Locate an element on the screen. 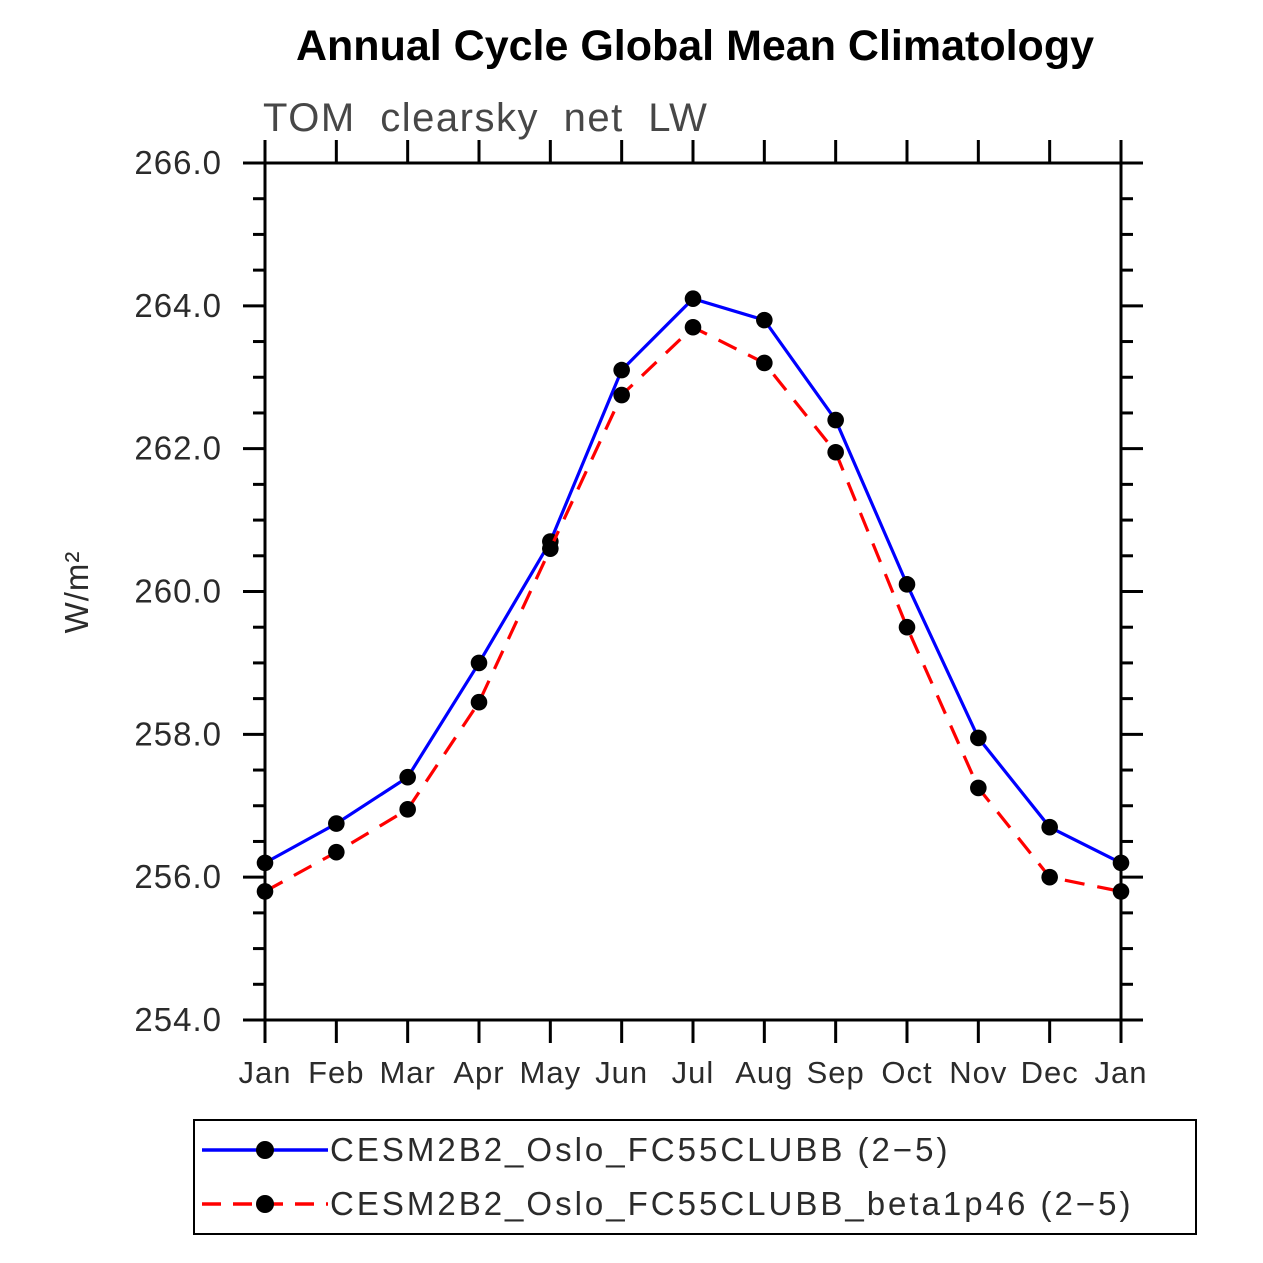 The width and height of the screenshot is (1263, 1263). y-tick-label: 254.0 is located at coordinates (178, 1019).